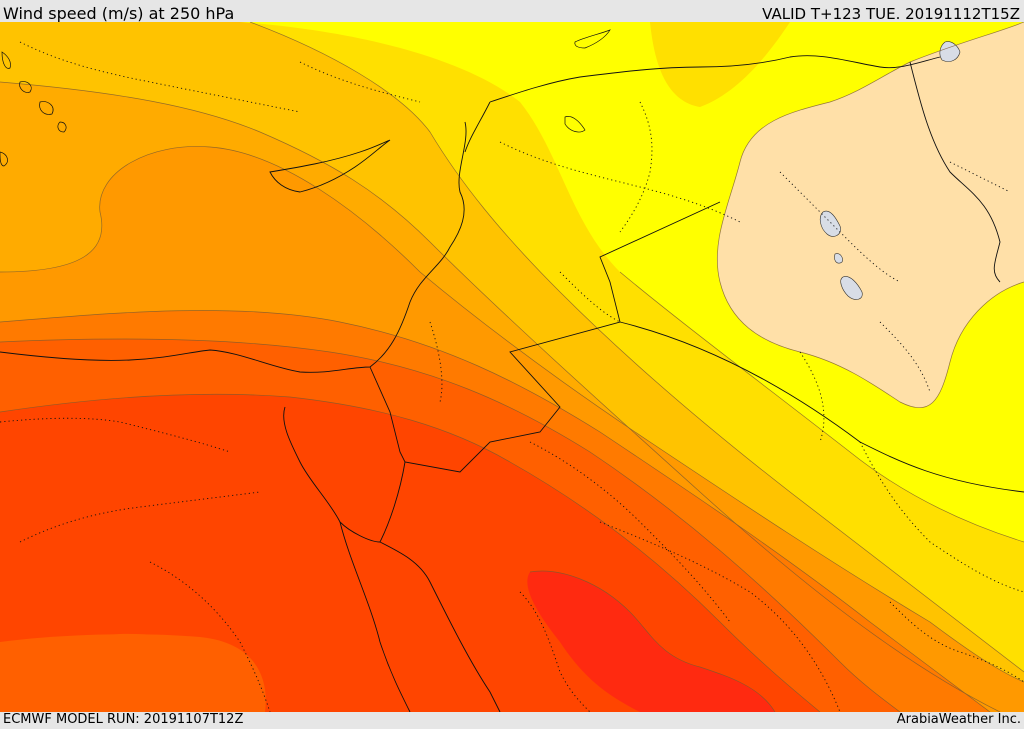 The height and width of the screenshot is (729, 1024). I want to click on valid-time-label: VALID T+123 TUE. 20191112T15Z, so click(891, 14).